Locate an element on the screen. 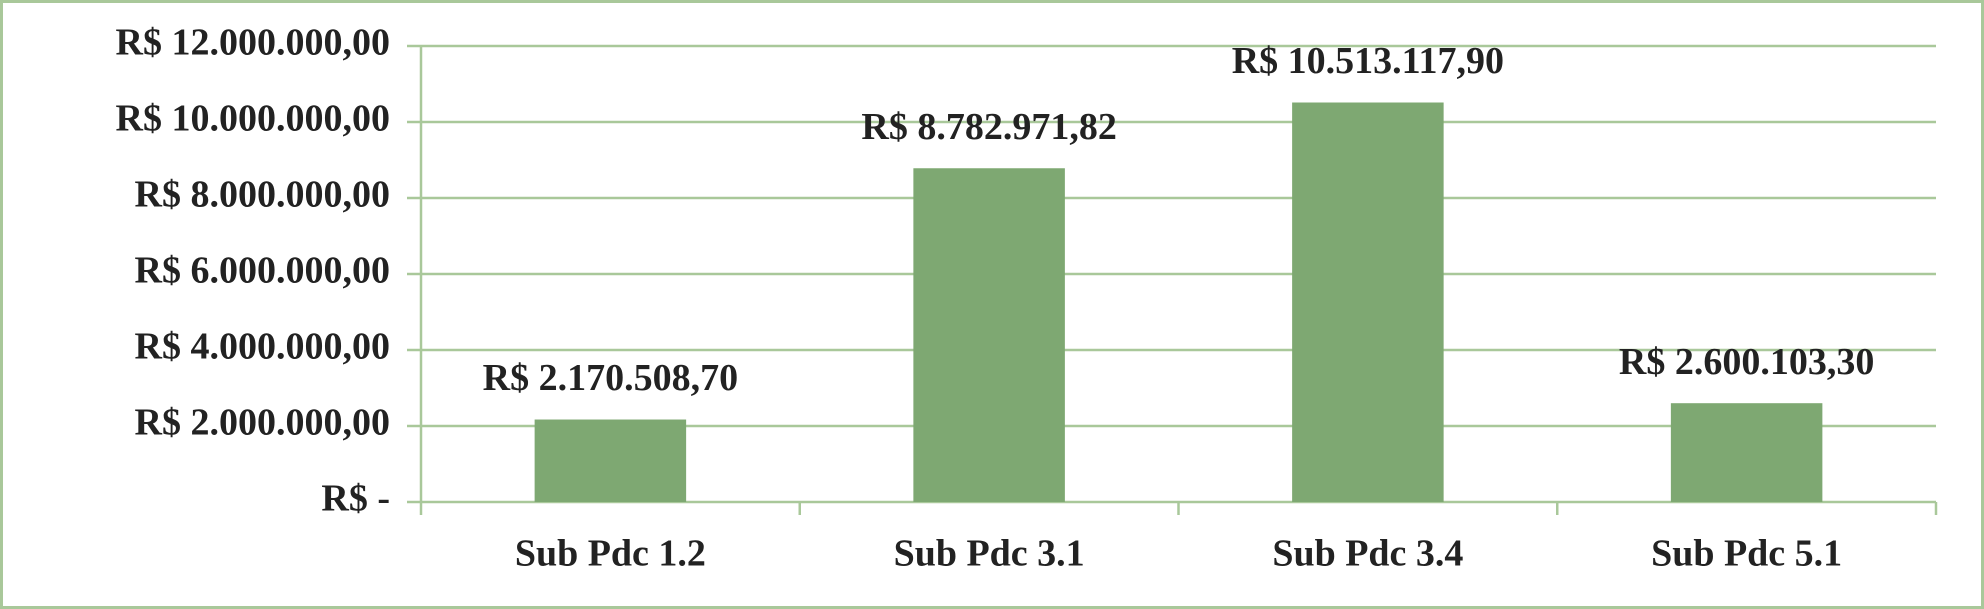 Image resolution: width=1984 pixels, height=609 pixels. value-label: R$ 2.170.508,70 is located at coordinates (610, 378).